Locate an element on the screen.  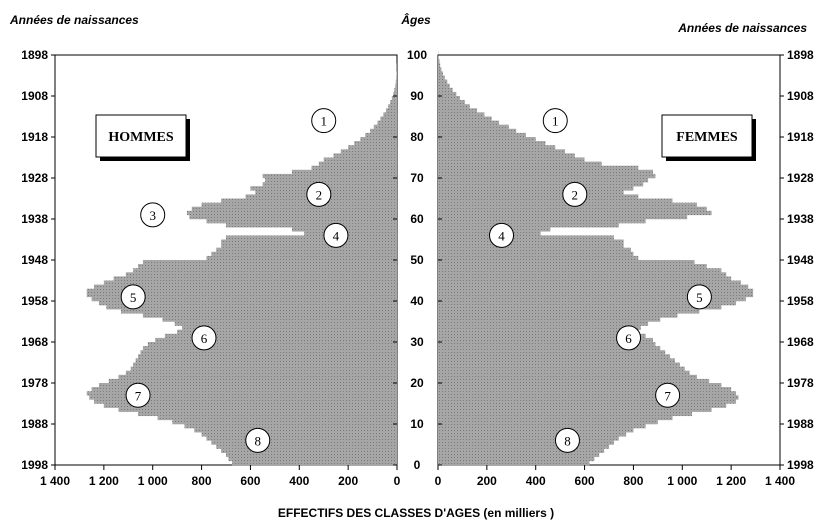
year-tick-label-right: 1938 is located at coordinates (800, 219).